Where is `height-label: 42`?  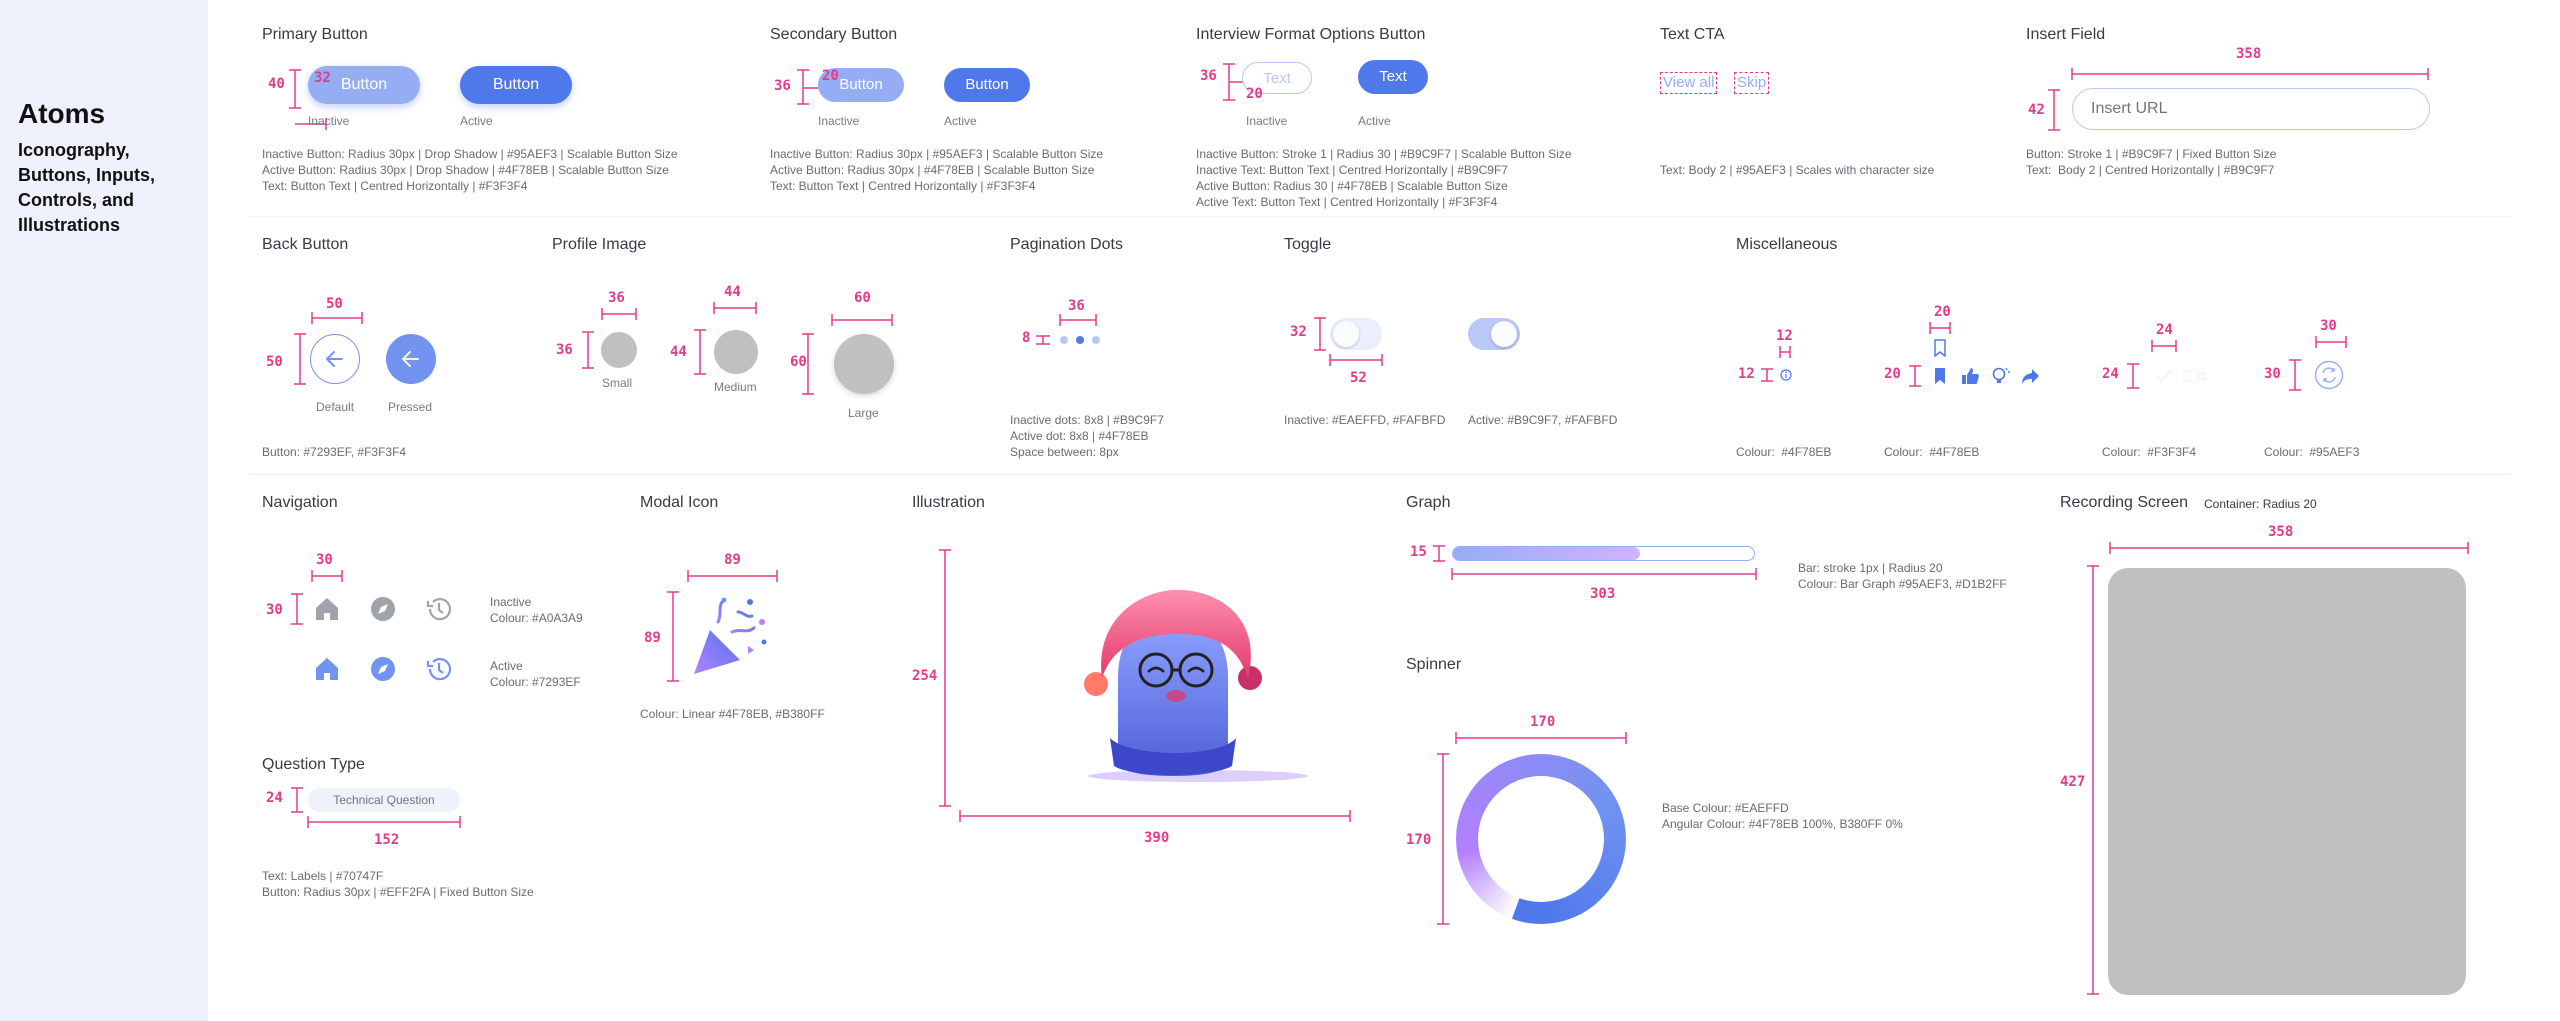
height-label: 42 is located at coordinates (2036, 110).